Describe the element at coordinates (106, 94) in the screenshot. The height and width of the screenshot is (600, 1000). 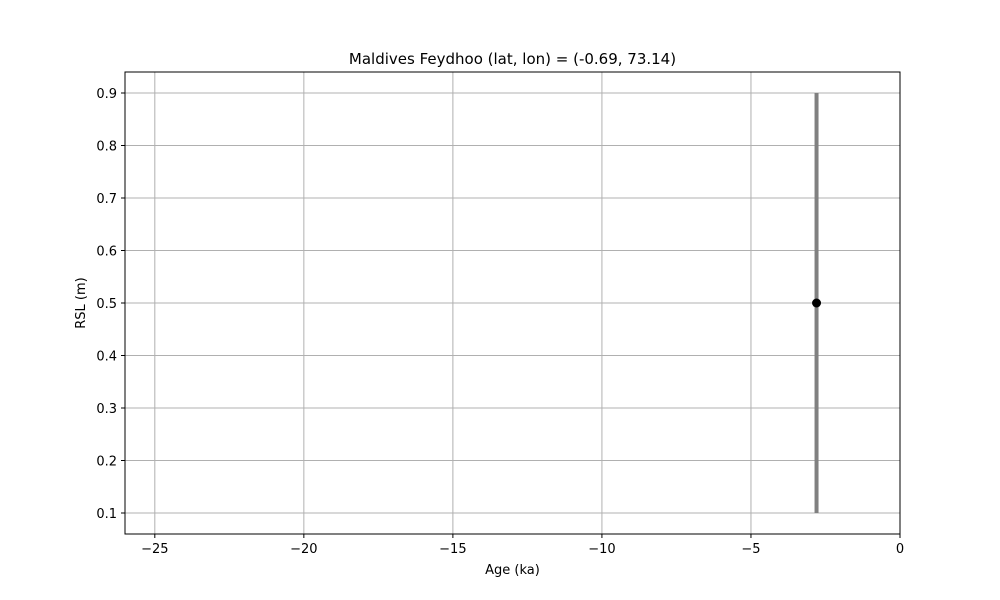
I see `y-tick-label: 0.9` at that location.